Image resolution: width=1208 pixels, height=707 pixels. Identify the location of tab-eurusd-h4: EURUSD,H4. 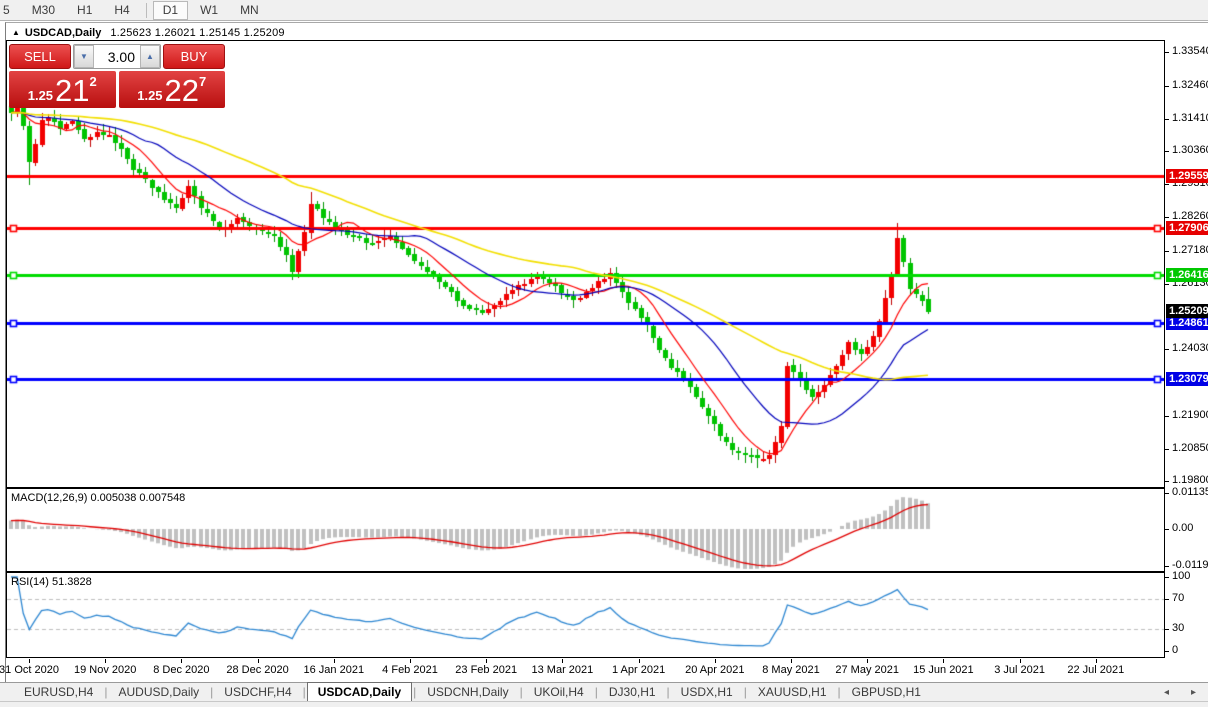
(59, 692).